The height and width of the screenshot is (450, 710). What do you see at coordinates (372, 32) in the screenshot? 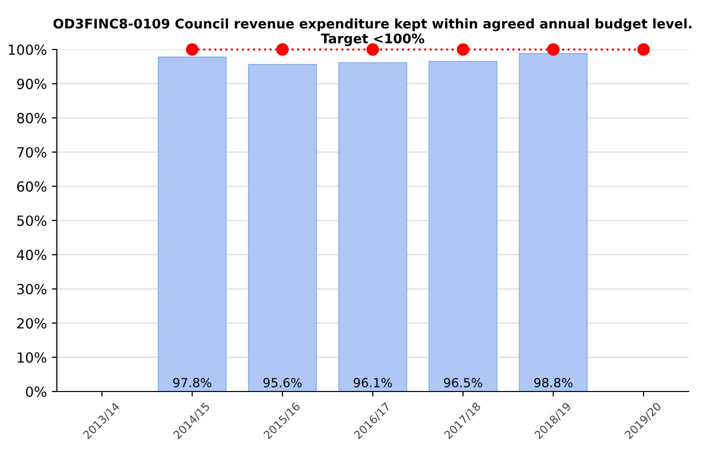
I see `chart-title: OD3FINC8-0109 Council revenue expenditure kept within agreed annual budget level. Target <100%` at bounding box center [372, 32].